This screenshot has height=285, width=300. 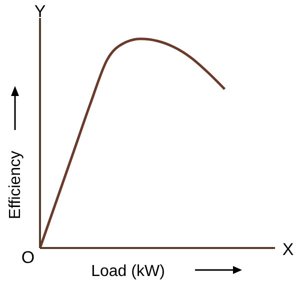 I want to click on x-axis-title: Load (kW), so click(x=128, y=271).